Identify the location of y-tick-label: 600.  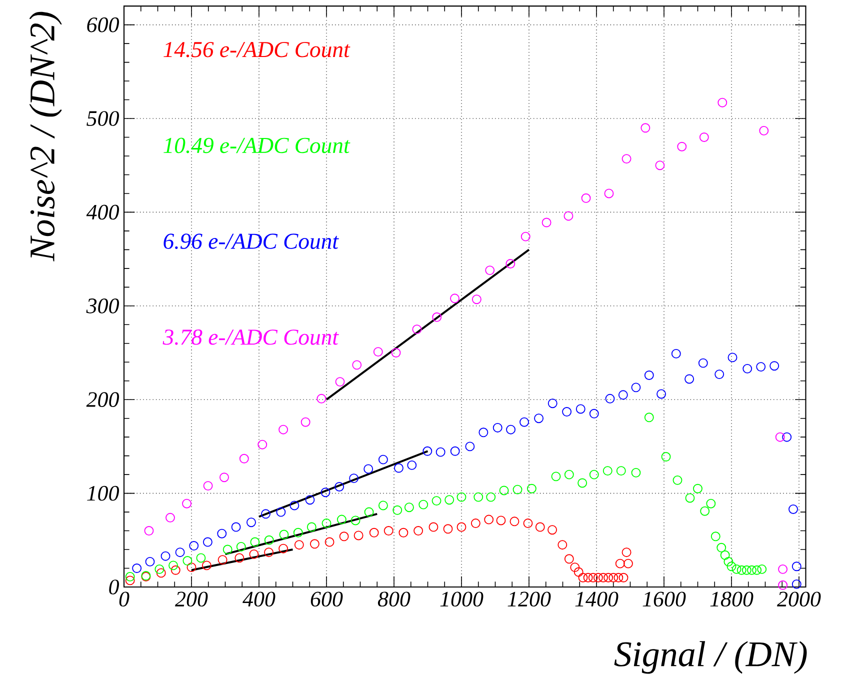
(103, 24).